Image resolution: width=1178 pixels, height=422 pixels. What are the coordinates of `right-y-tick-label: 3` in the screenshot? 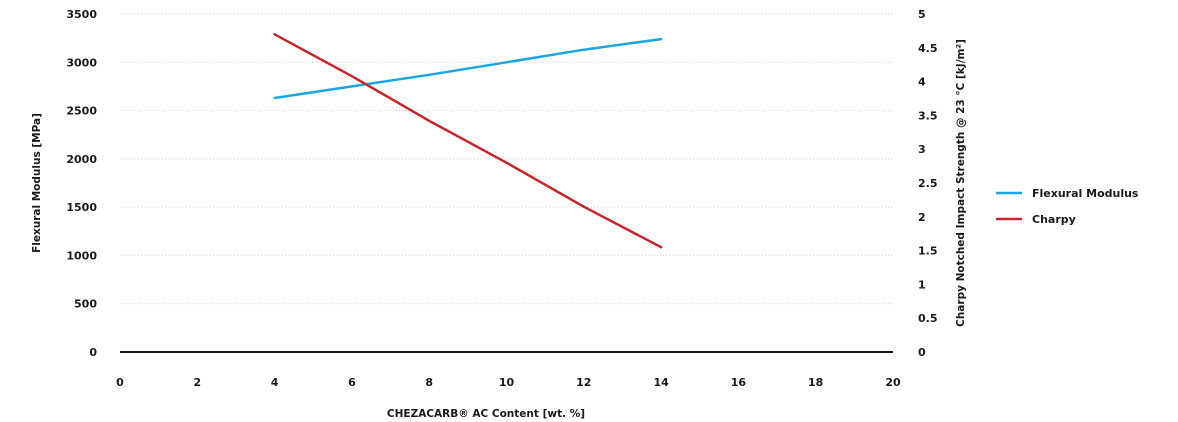 It's located at (922, 149).